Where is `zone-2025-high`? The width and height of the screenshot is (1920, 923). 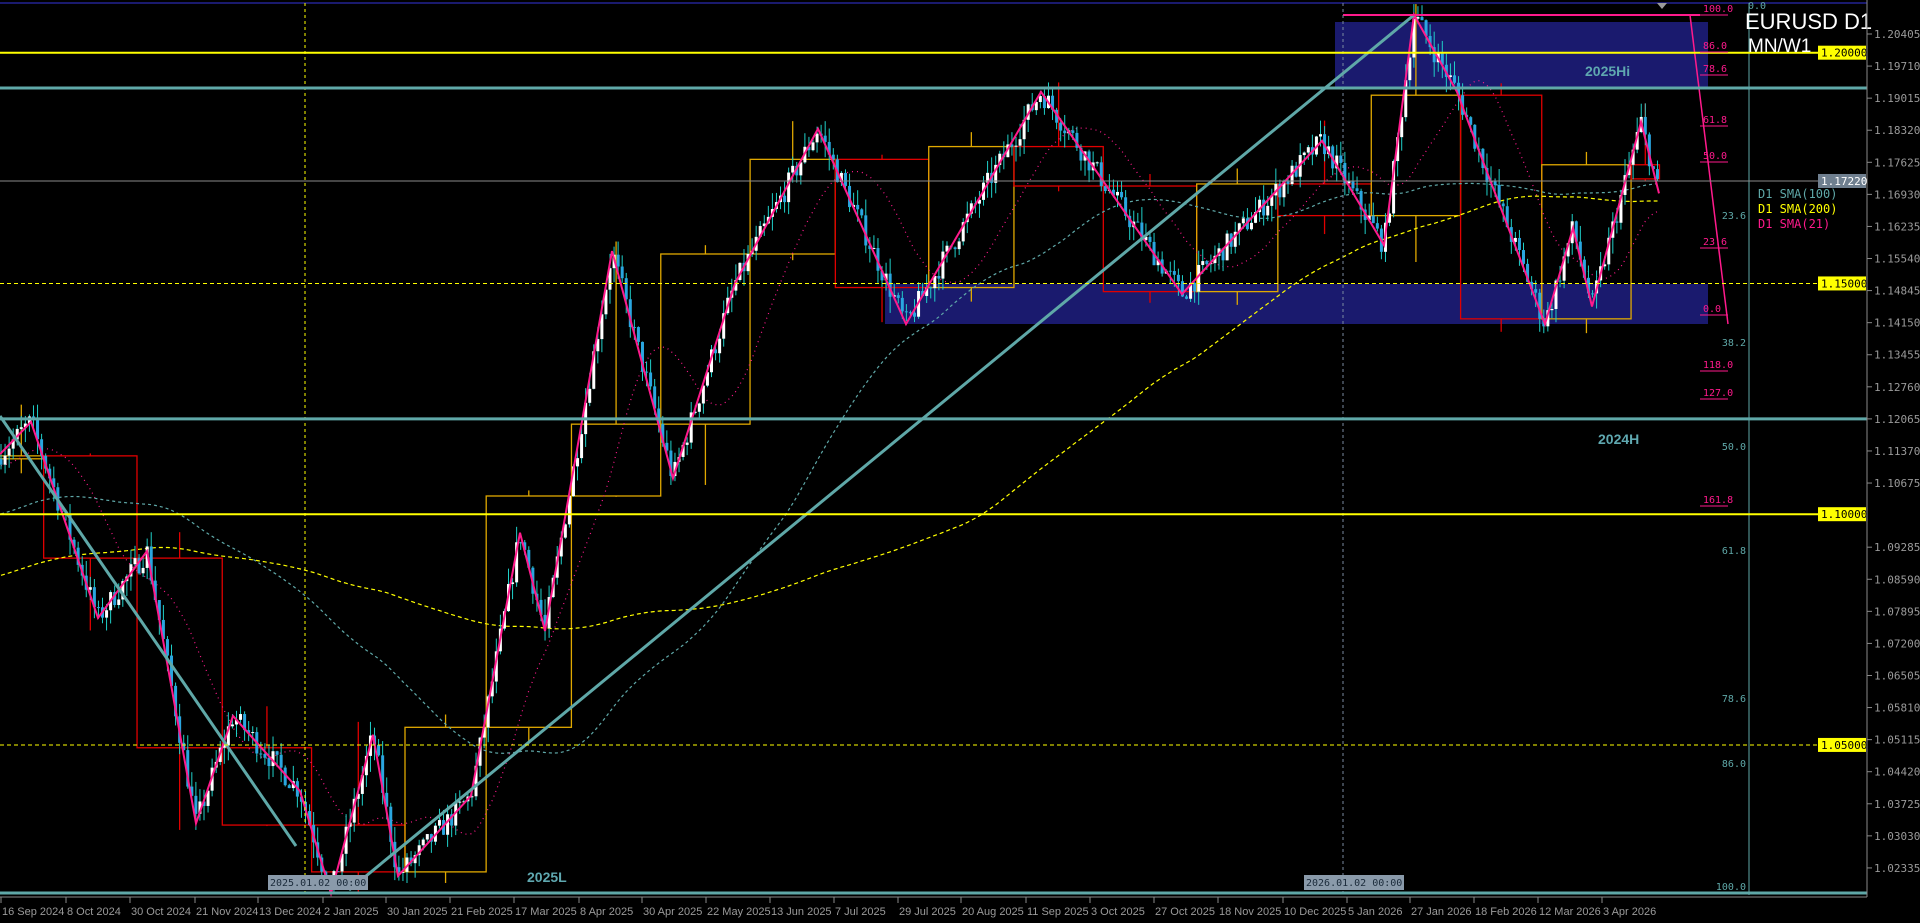
zone-2025-high is located at coordinates (1521, 55).